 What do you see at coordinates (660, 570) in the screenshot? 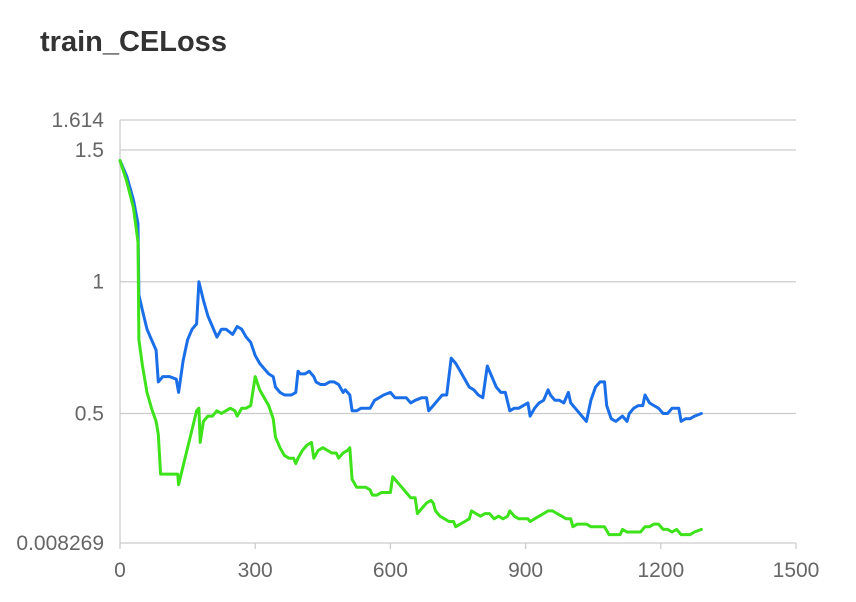
I see `x-tick-label-4: 1200` at bounding box center [660, 570].